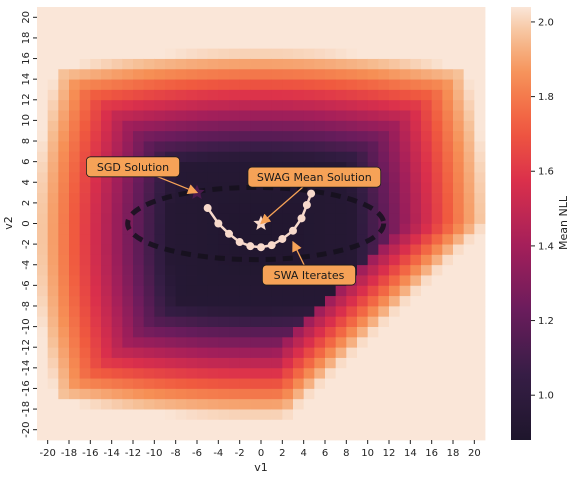  What do you see at coordinates (8, 223) in the screenshot?
I see `y-axis-label: v2` at bounding box center [8, 223].